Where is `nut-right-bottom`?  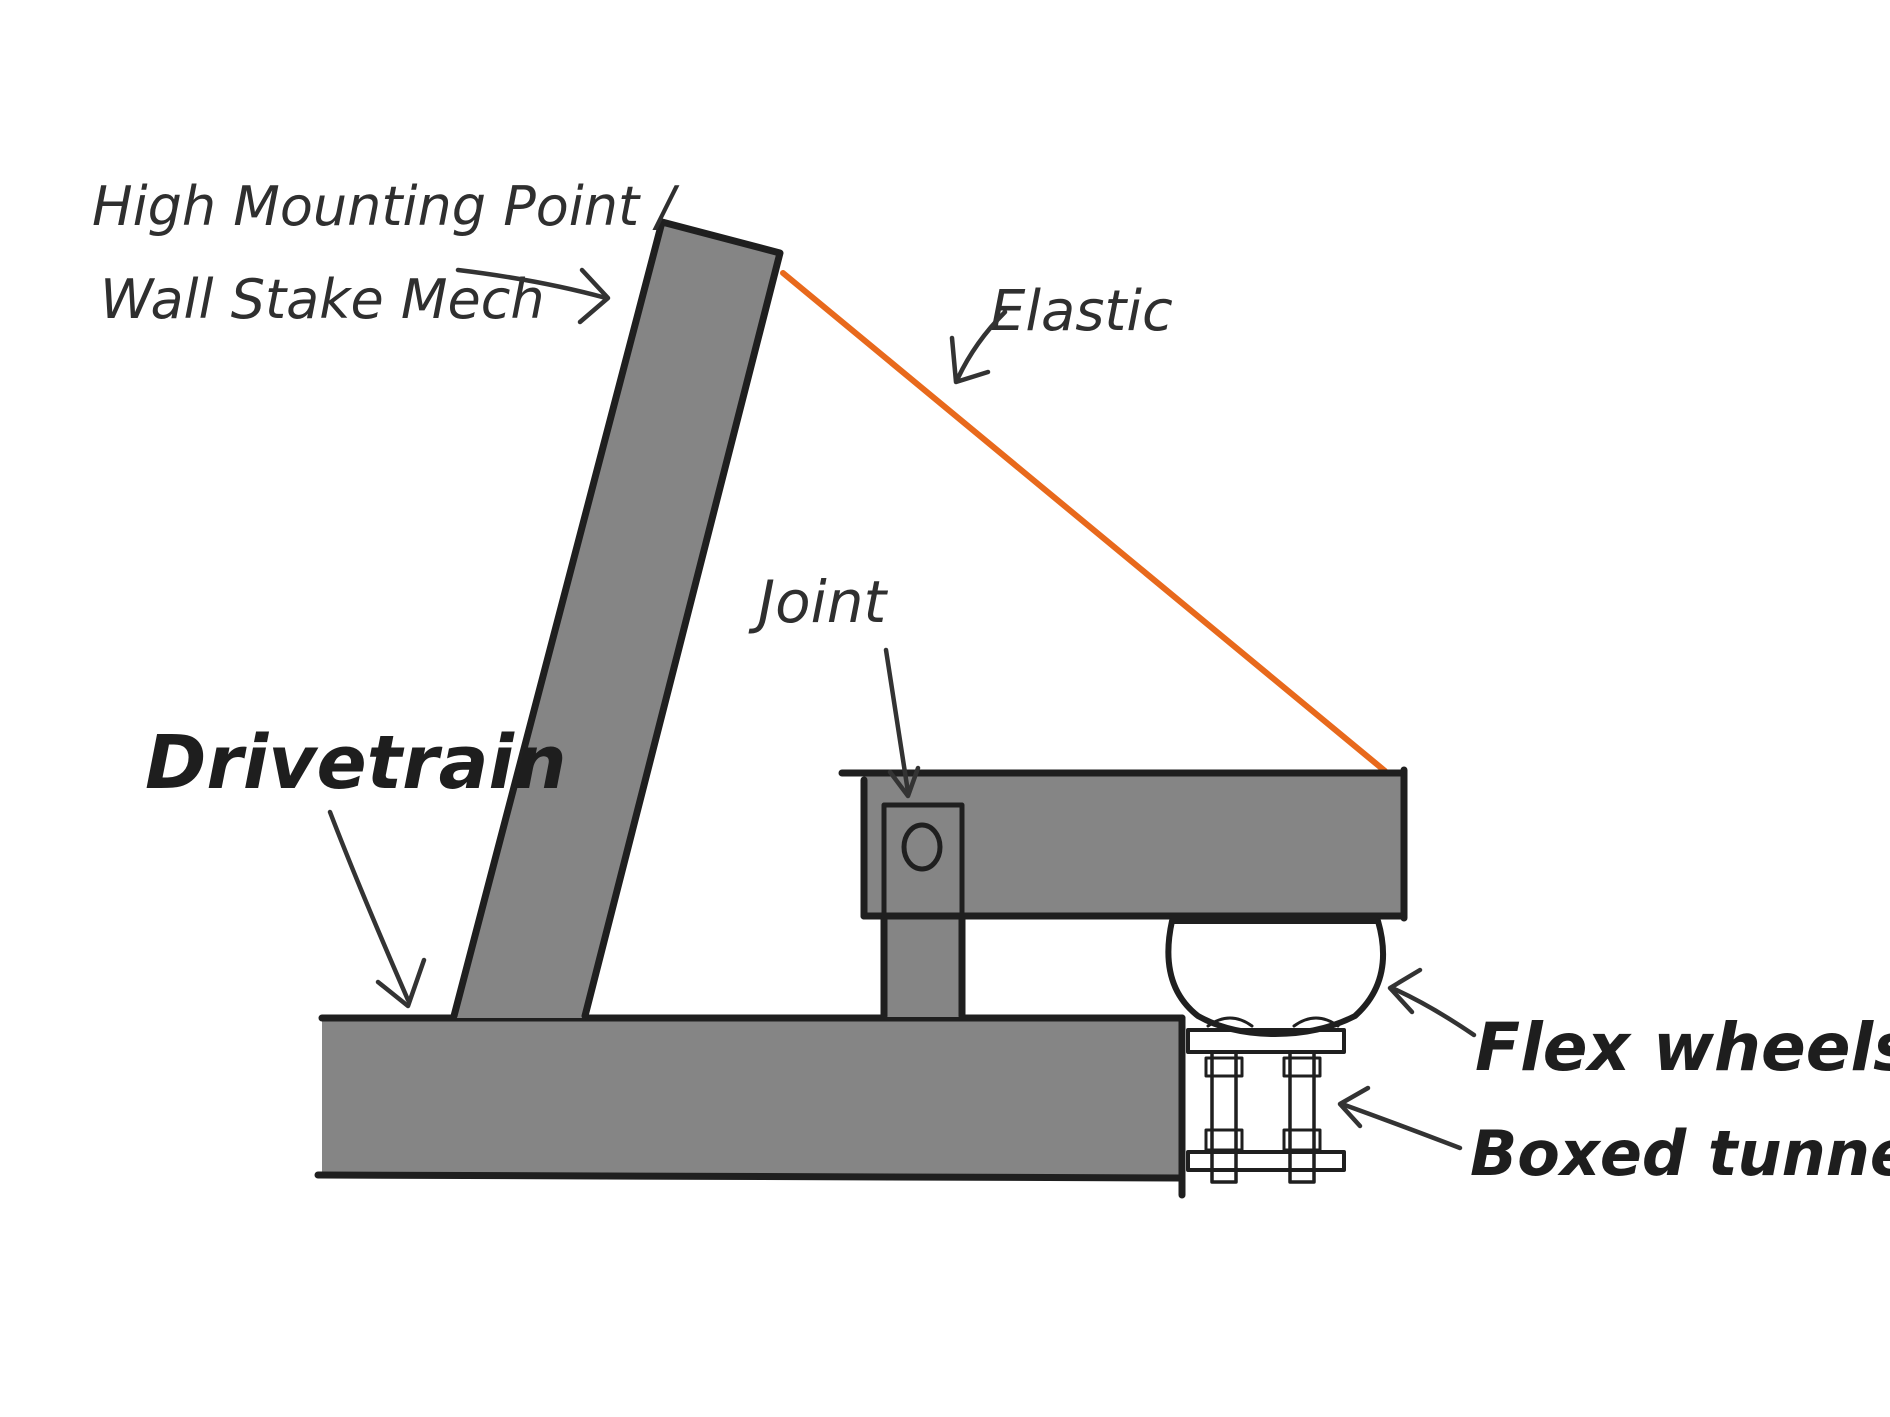 nut-right-bottom is located at coordinates (1302, 1140).